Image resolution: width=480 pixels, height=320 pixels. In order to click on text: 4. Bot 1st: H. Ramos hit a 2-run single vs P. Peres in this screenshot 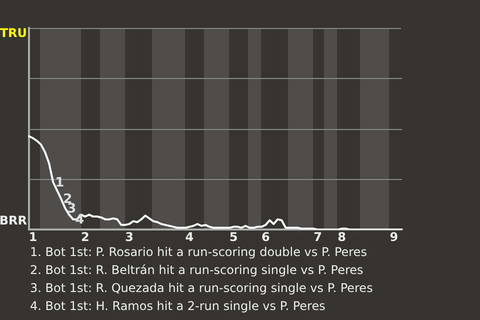, I will do `click(178, 306)`.